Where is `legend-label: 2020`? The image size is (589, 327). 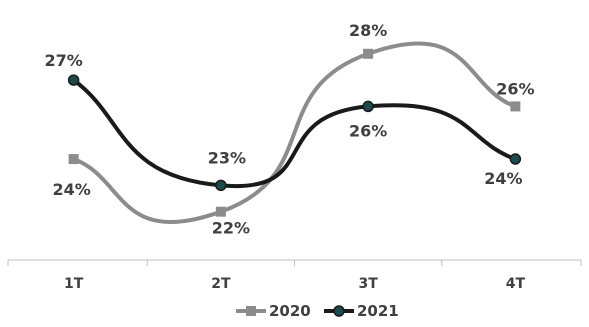
legend-label: 2020 is located at coordinates (290, 311).